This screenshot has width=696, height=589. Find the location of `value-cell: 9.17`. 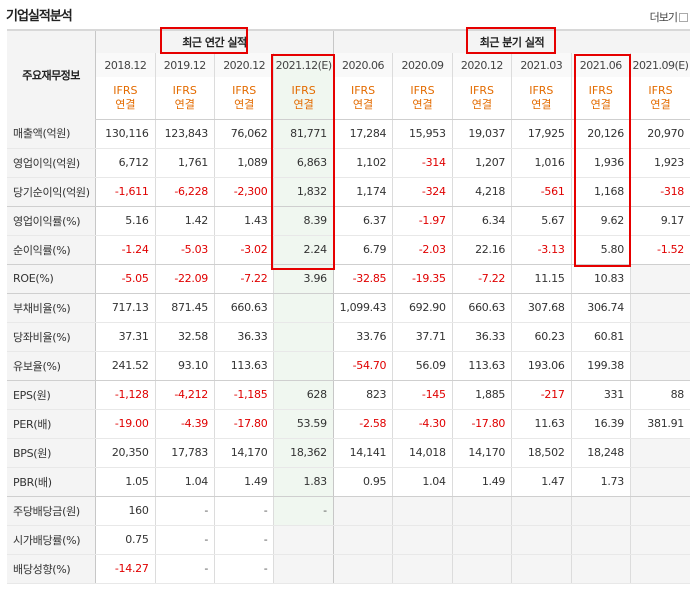

value-cell: 9.17 is located at coordinates (659, 221).